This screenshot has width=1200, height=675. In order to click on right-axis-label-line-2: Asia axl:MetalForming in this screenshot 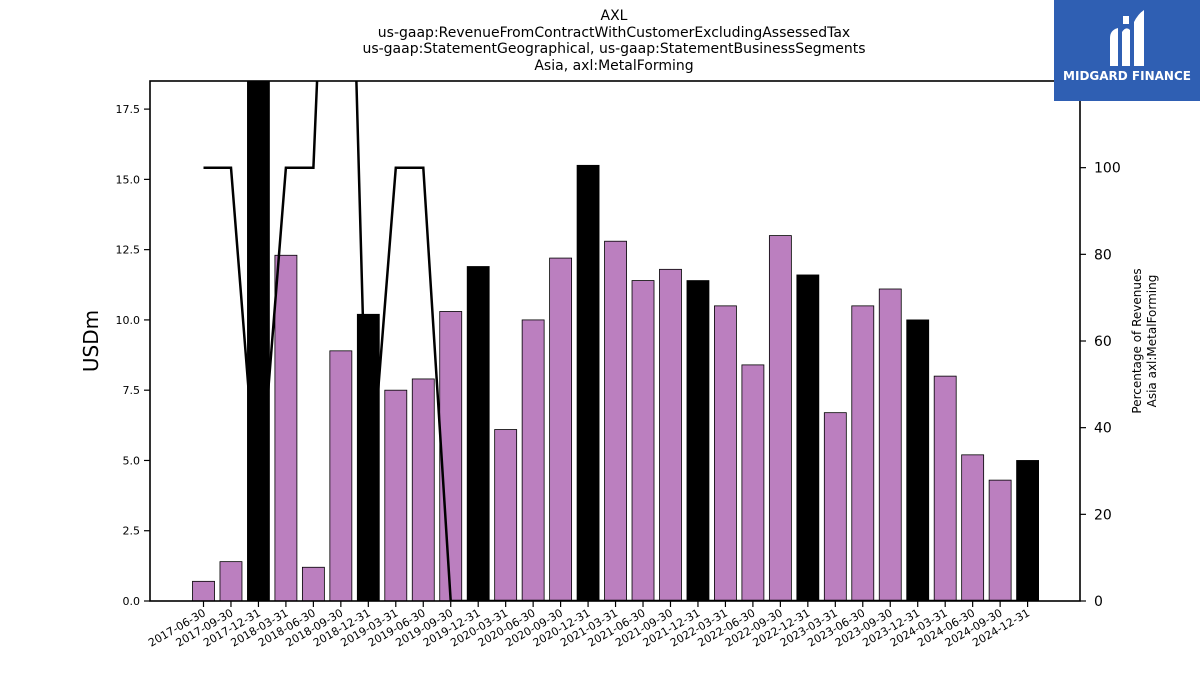, I will do `click(1152, 341)`.